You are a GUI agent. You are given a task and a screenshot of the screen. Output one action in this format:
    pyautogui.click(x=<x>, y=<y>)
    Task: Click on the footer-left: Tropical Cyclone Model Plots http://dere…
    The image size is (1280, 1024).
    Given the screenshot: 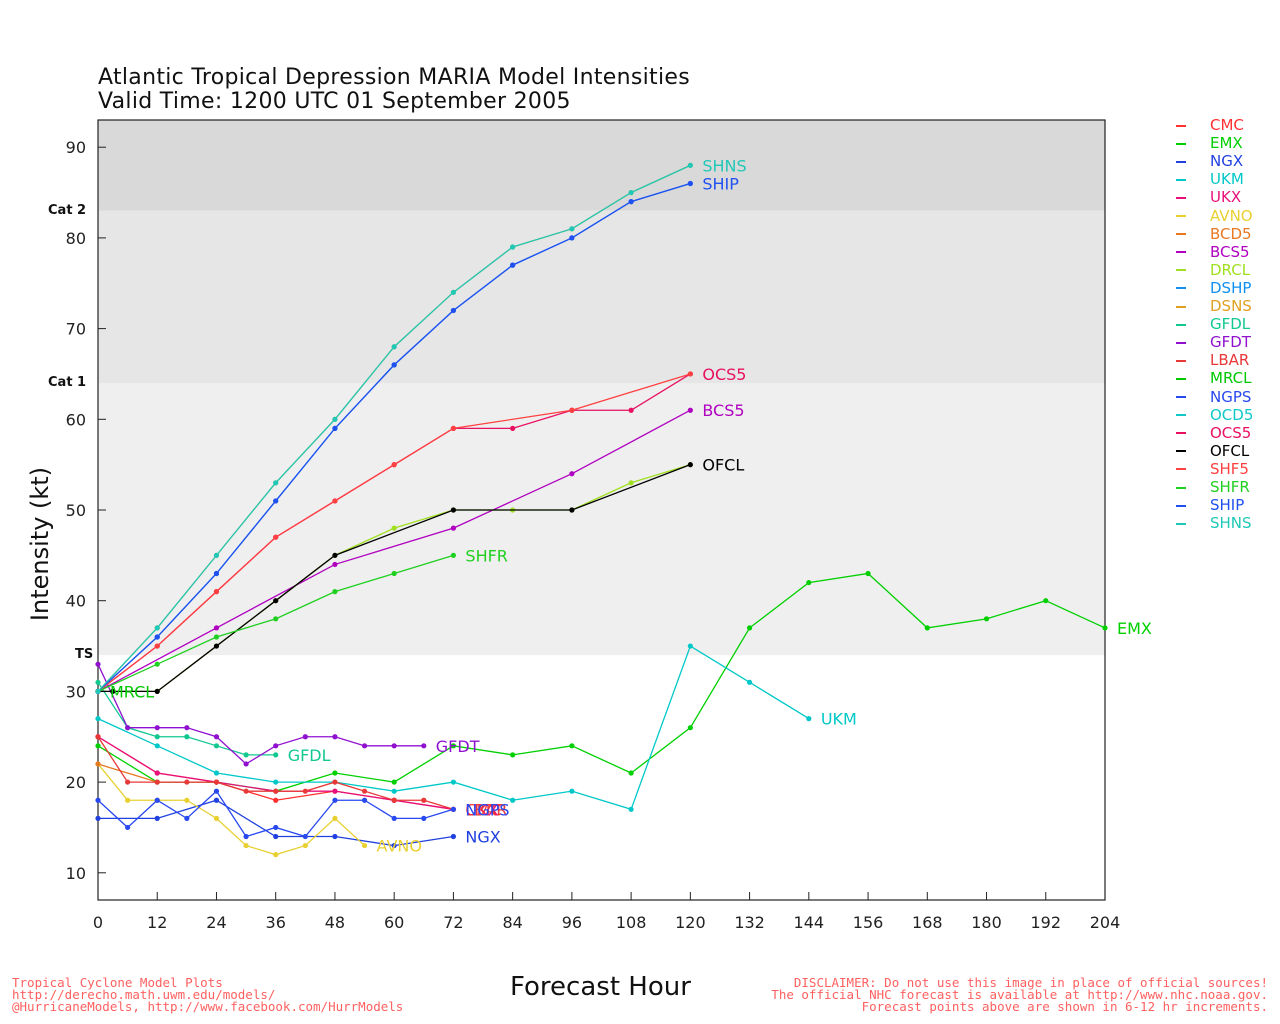 What is the action you would take?
    pyautogui.click(x=208, y=995)
    